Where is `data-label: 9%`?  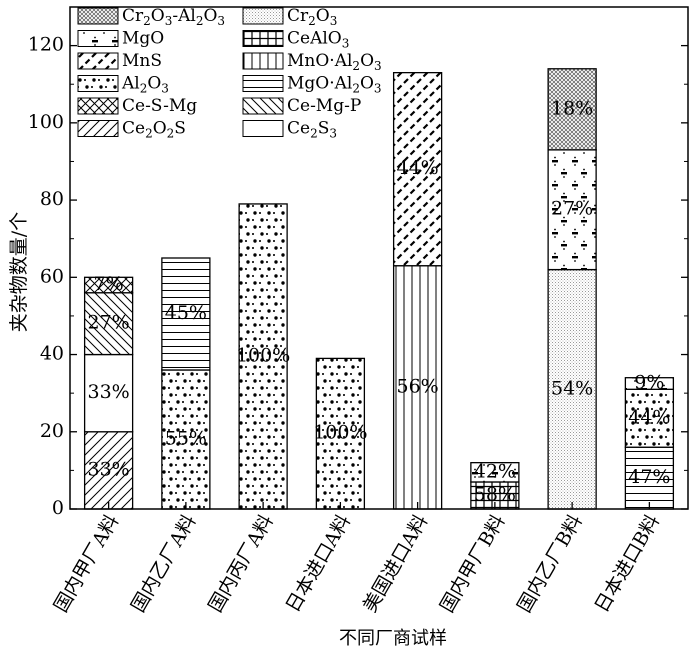
data-label: 9% is located at coordinates (649, 383).